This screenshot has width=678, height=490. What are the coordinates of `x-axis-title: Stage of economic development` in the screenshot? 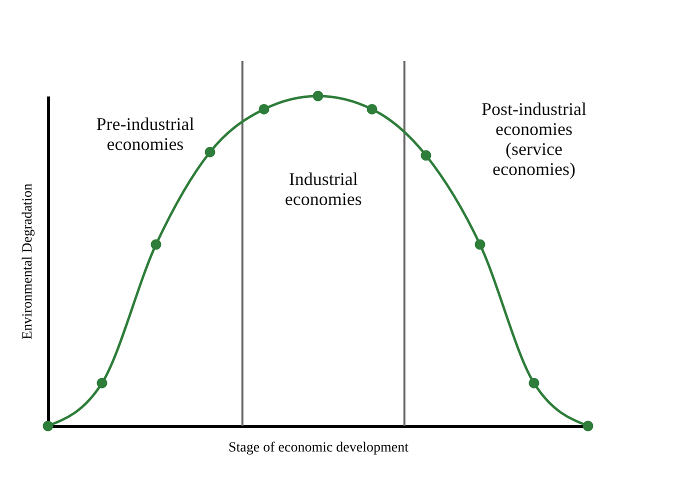 It's located at (318, 448).